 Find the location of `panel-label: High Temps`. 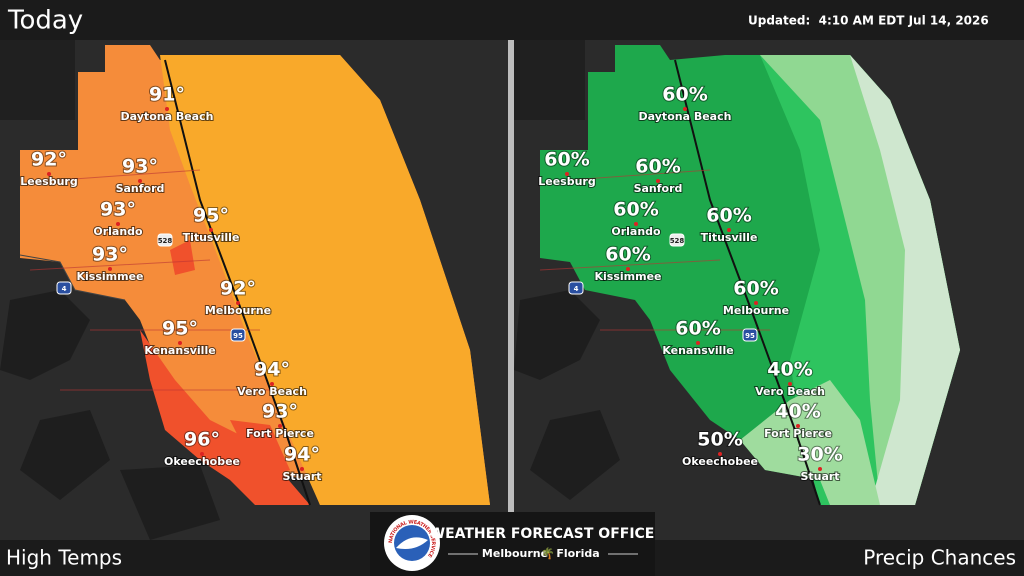

panel-label: High Temps is located at coordinates (64, 558).